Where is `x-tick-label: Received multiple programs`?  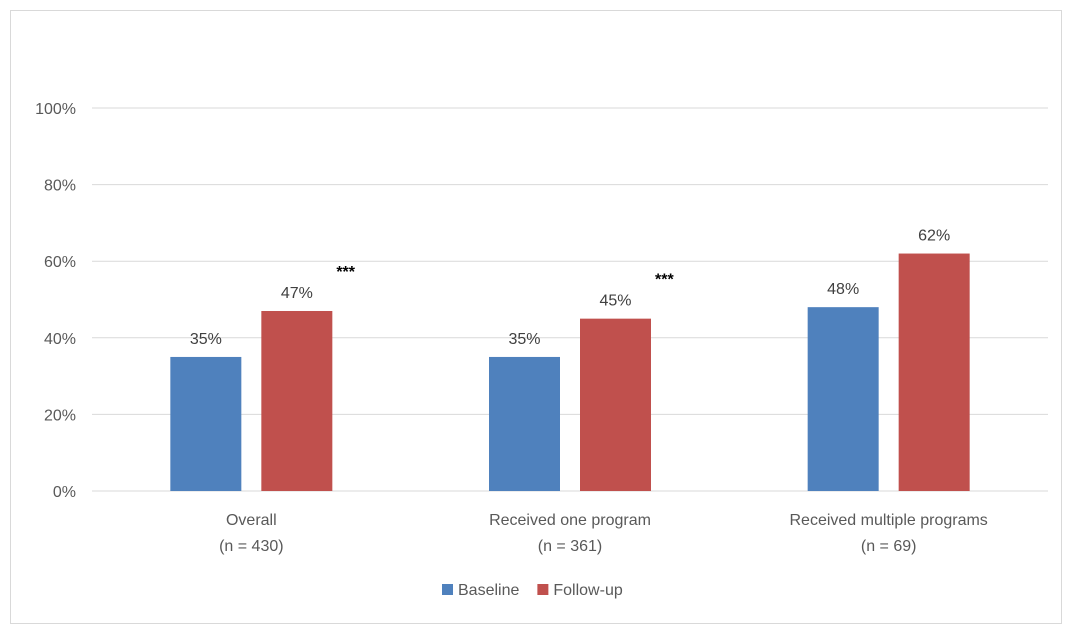
x-tick-label: Received multiple programs is located at coordinates (889, 520).